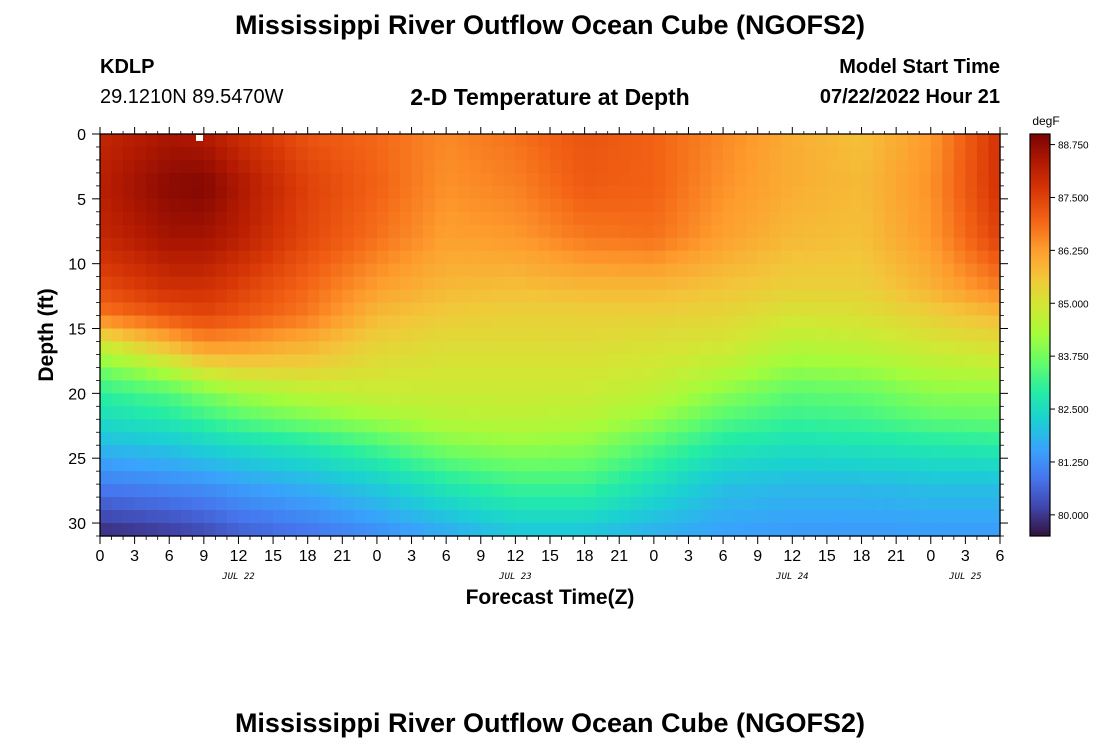 This screenshot has height=750, width=1100. Describe the element at coordinates (585, 556) in the screenshot. I see `x-tick-label: 18` at that location.